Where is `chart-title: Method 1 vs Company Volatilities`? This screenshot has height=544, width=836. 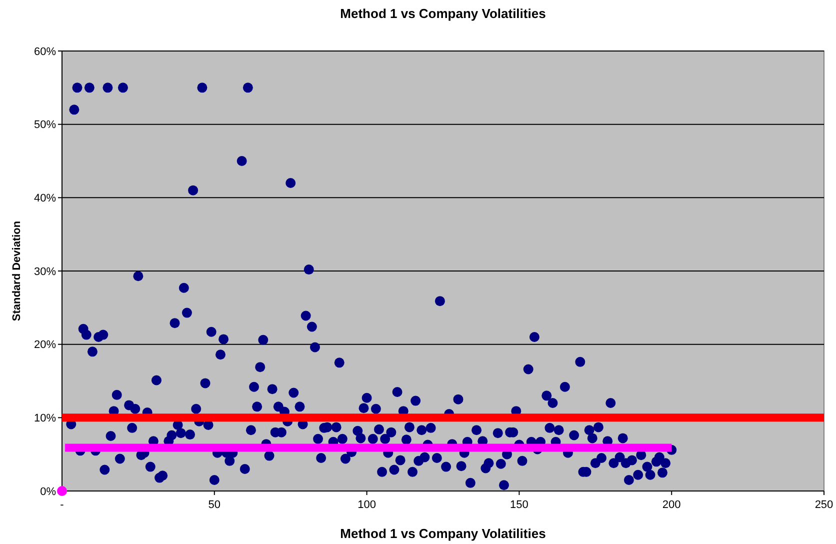 chart-title: Method 1 vs Company Volatilities is located at coordinates (443, 13).